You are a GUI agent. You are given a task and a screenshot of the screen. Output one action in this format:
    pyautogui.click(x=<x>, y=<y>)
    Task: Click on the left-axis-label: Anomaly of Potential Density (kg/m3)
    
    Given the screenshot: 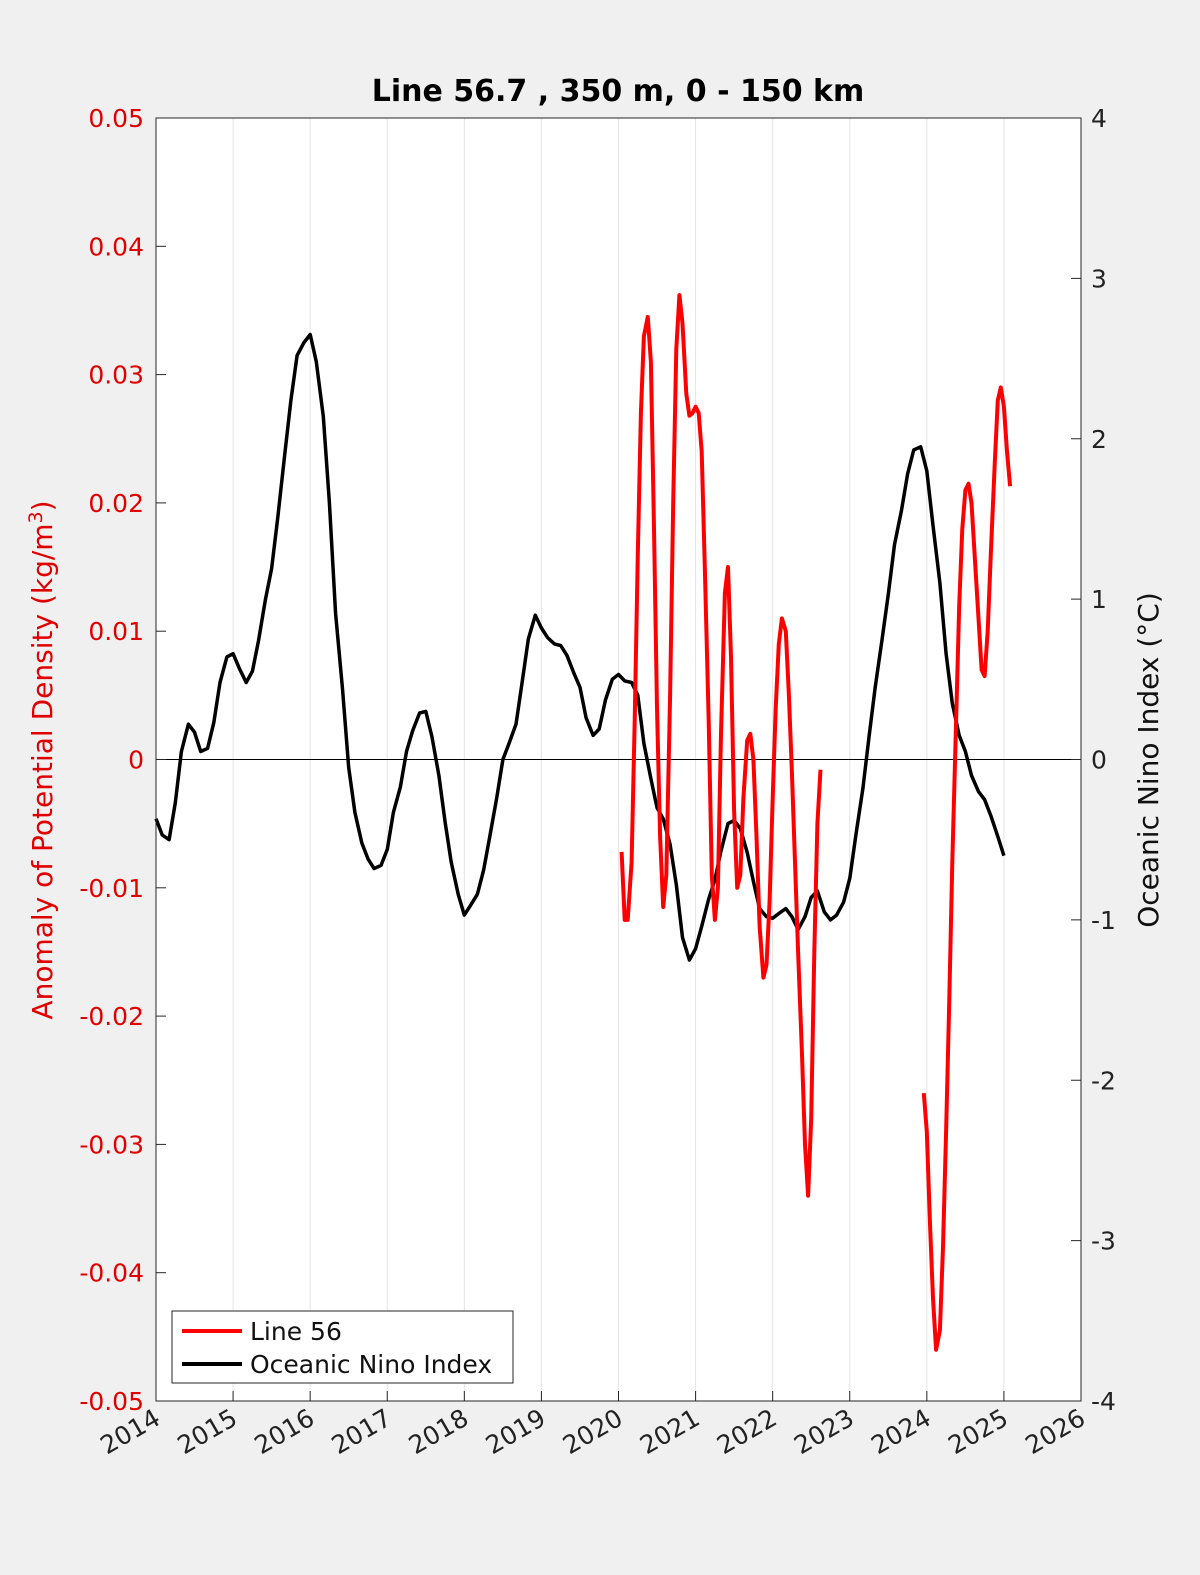 What is the action you would take?
    pyautogui.click(x=42, y=759)
    